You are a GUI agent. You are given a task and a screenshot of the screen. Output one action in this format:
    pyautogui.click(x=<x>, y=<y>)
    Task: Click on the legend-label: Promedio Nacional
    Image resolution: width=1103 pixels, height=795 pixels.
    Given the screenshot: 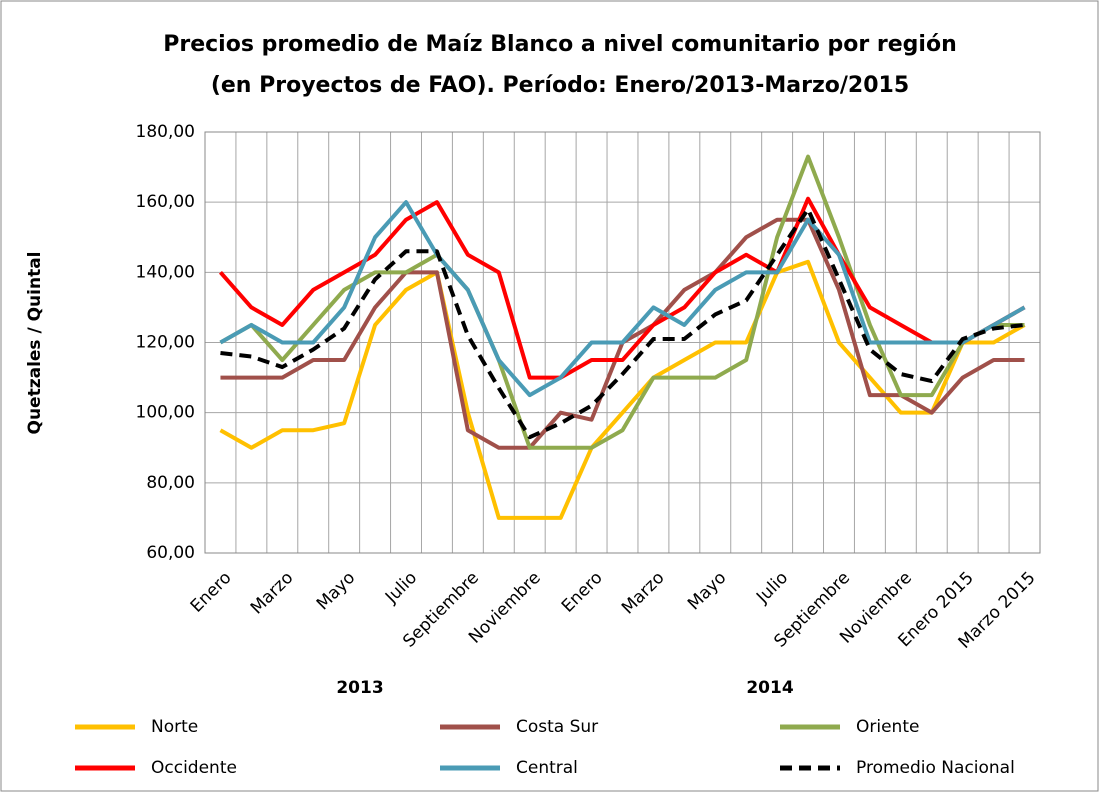 What is the action you would take?
    pyautogui.click(x=935, y=768)
    